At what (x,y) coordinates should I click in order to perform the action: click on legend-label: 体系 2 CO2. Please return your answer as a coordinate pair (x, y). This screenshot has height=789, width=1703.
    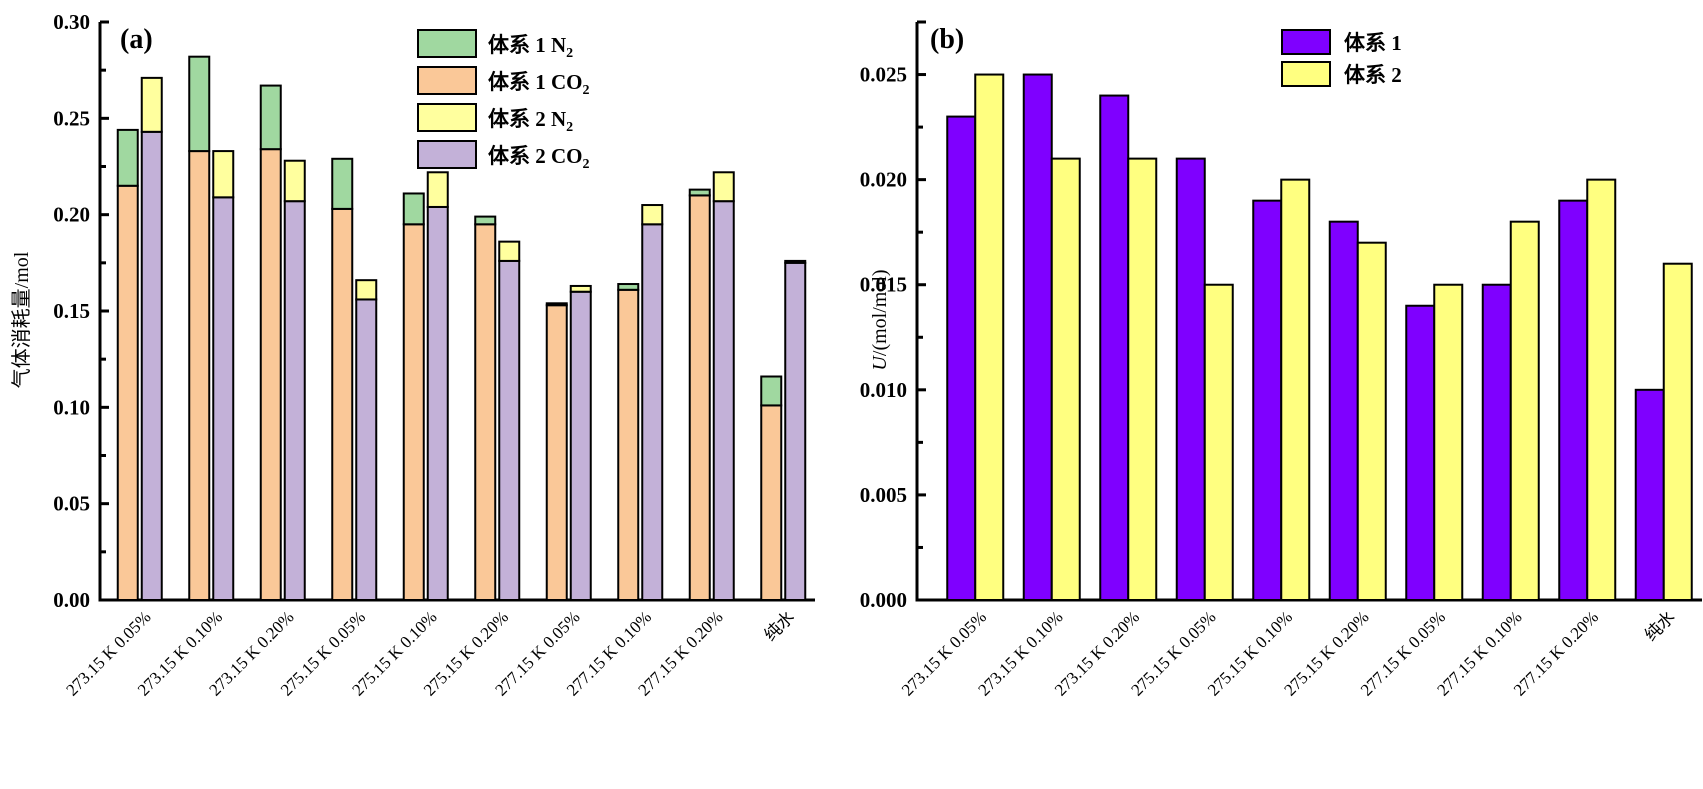
    Looking at the image, I should click on (539, 158).